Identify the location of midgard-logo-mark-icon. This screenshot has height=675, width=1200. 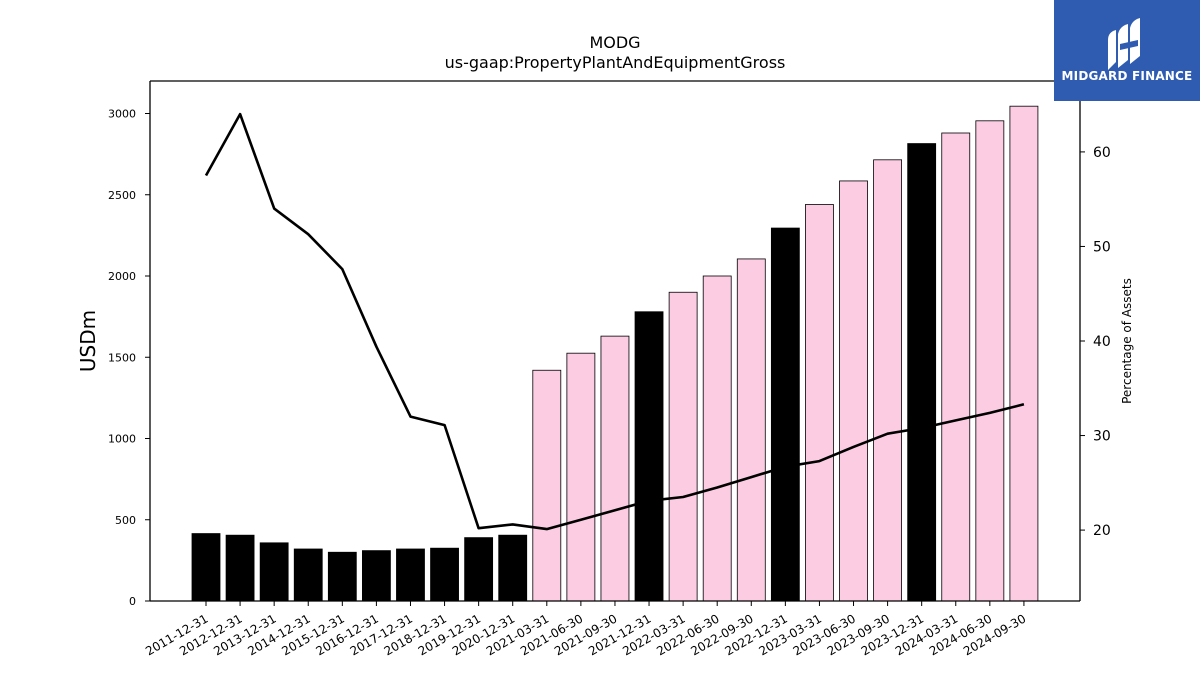
(1124, 44).